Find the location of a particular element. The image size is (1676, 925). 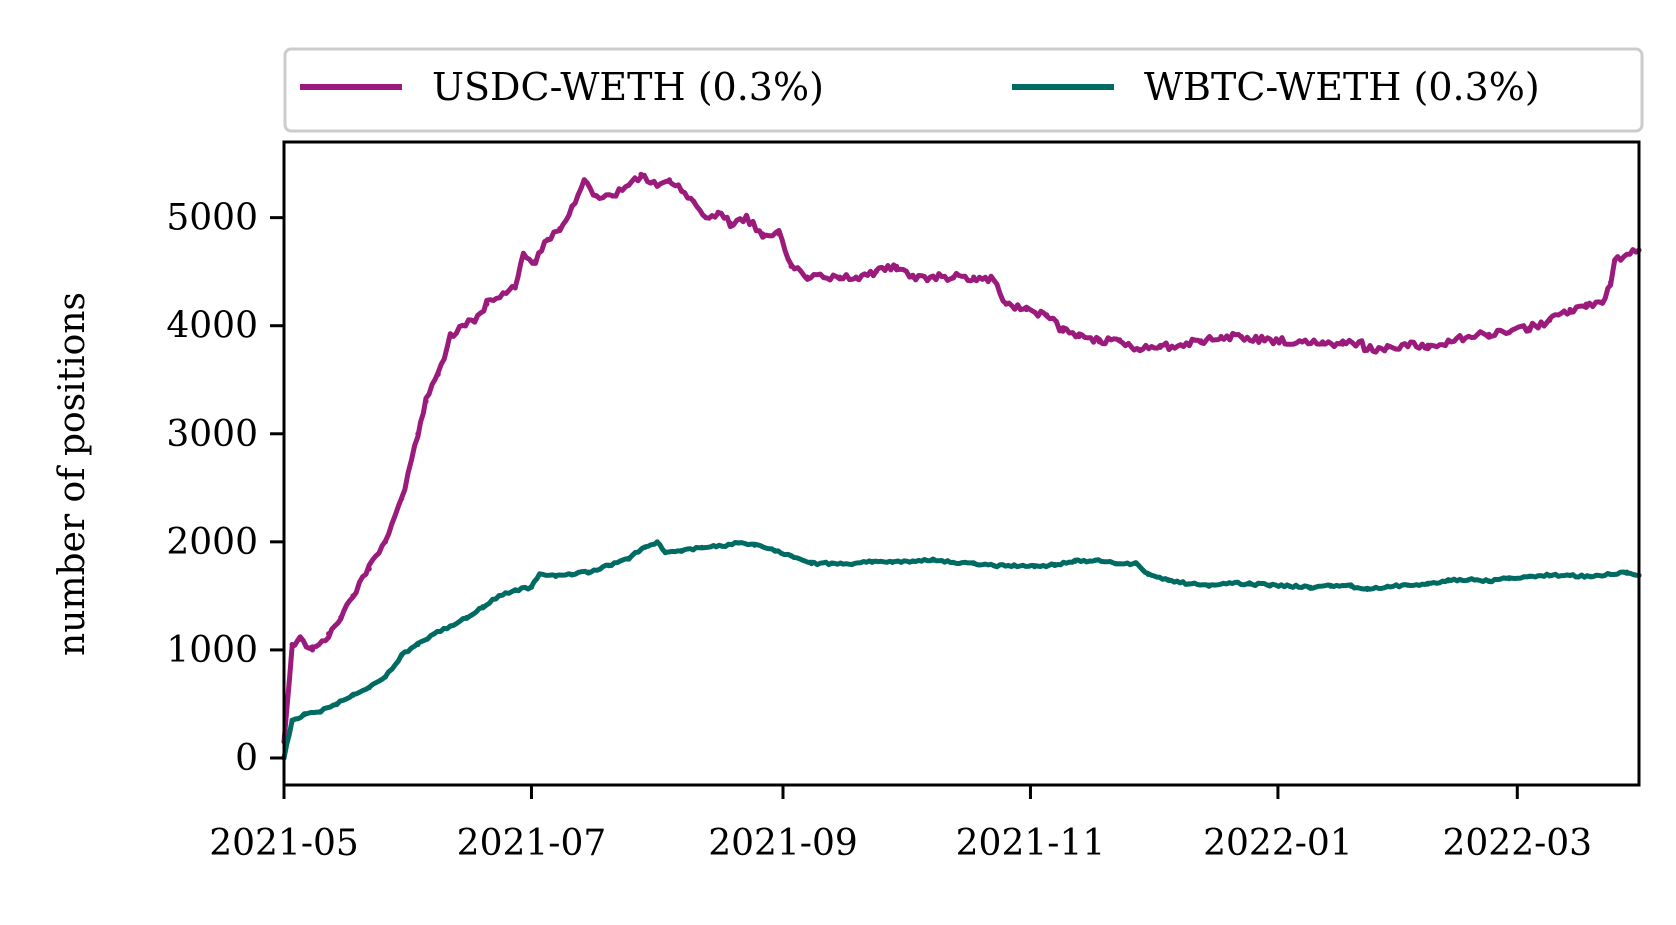

y-tick-label: 0 is located at coordinates (246, 758).